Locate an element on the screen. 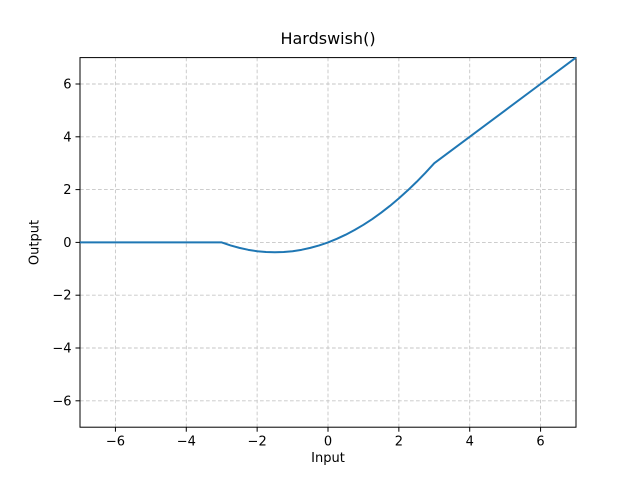 This screenshot has height=480, width=640. x-tick-label: 0 is located at coordinates (328, 442).